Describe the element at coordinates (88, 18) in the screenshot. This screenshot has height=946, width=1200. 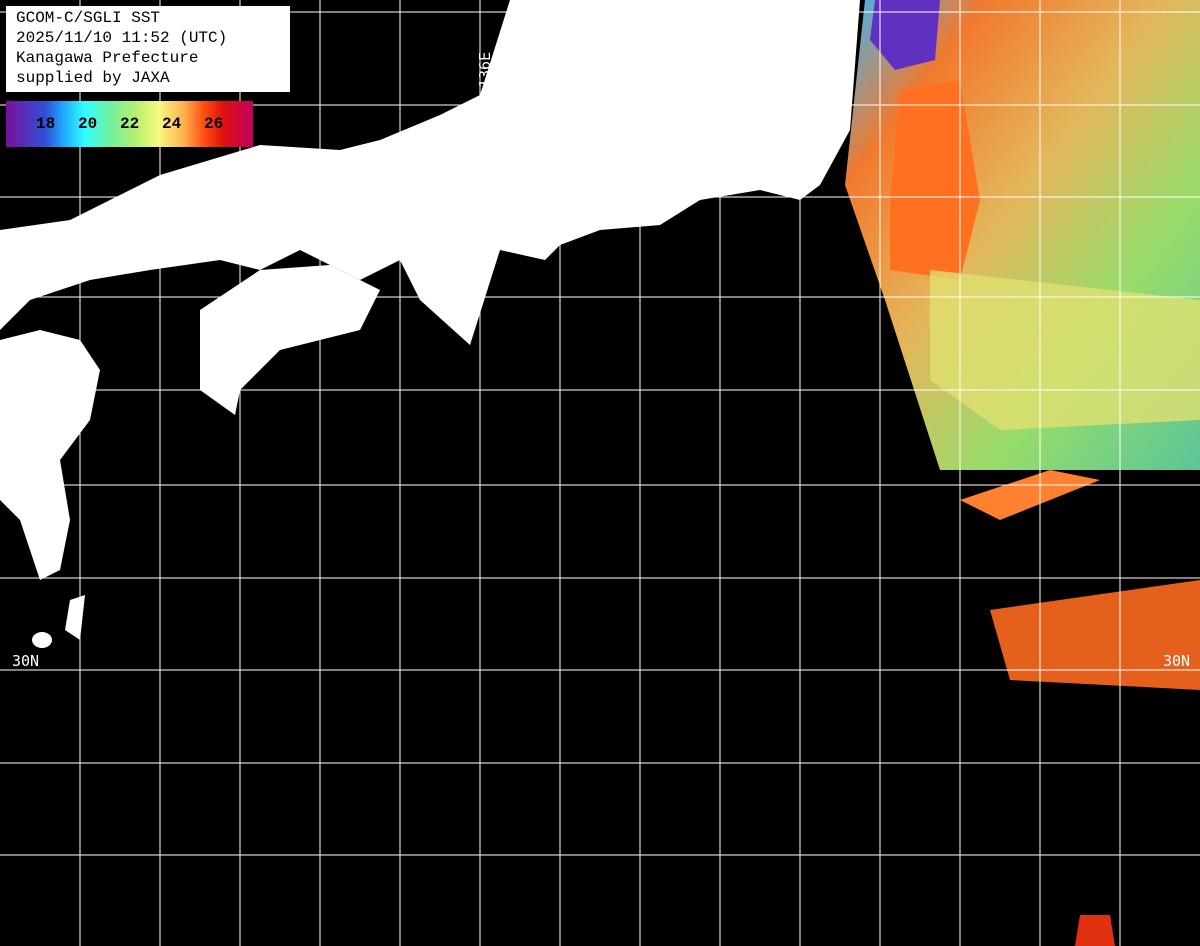
I see `satellite-product: GCOM-C/SGLI SST` at that location.